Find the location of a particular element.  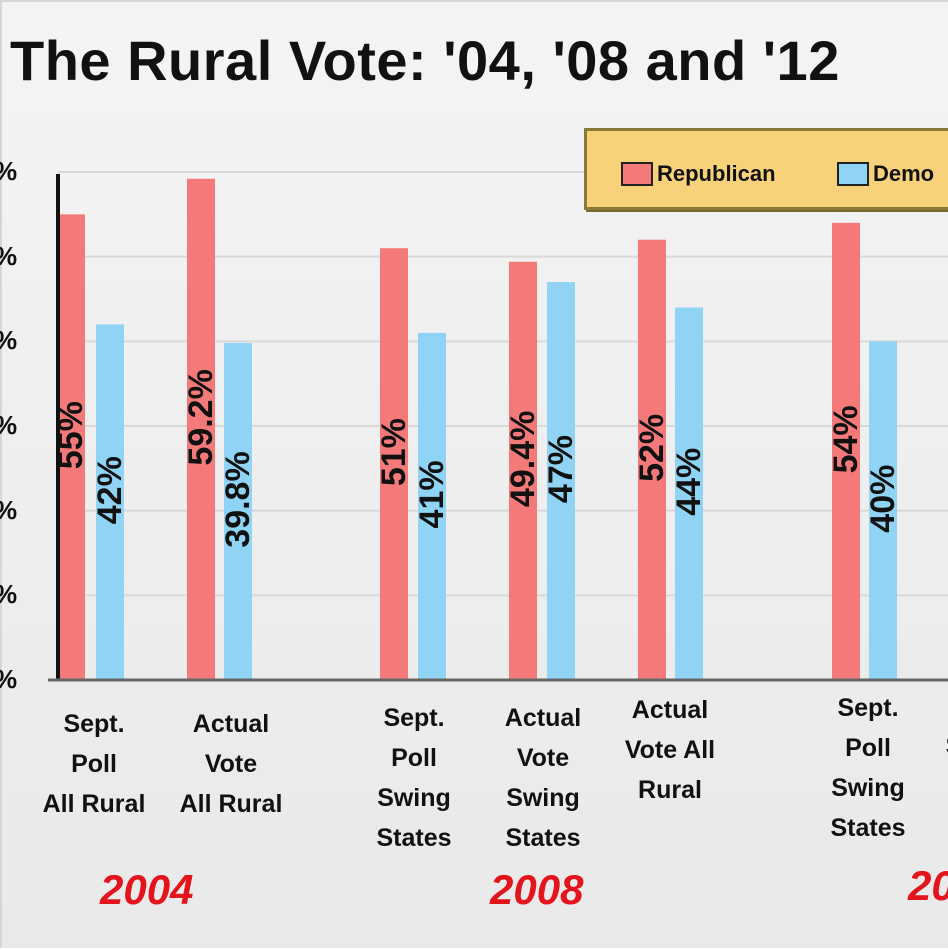

republican-value-label-5: 54% is located at coordinates (846, 439).